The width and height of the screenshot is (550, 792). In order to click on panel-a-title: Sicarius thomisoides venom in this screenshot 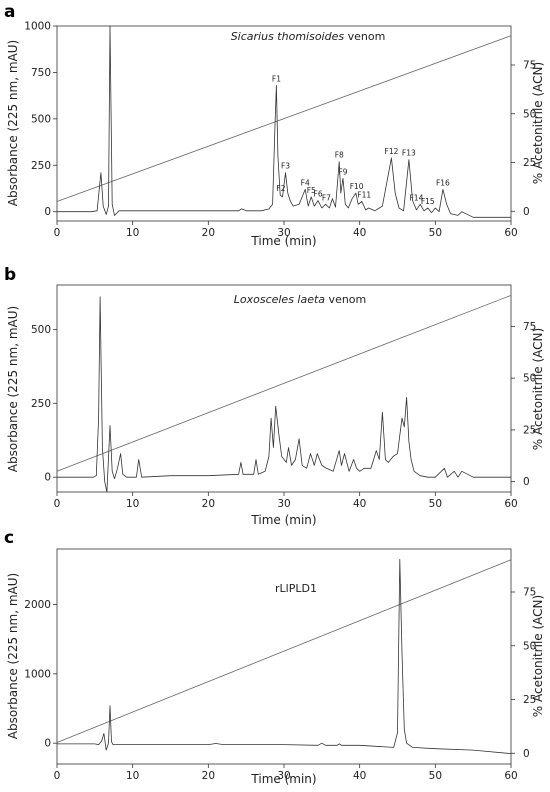, I will do `click(308, 36)`.